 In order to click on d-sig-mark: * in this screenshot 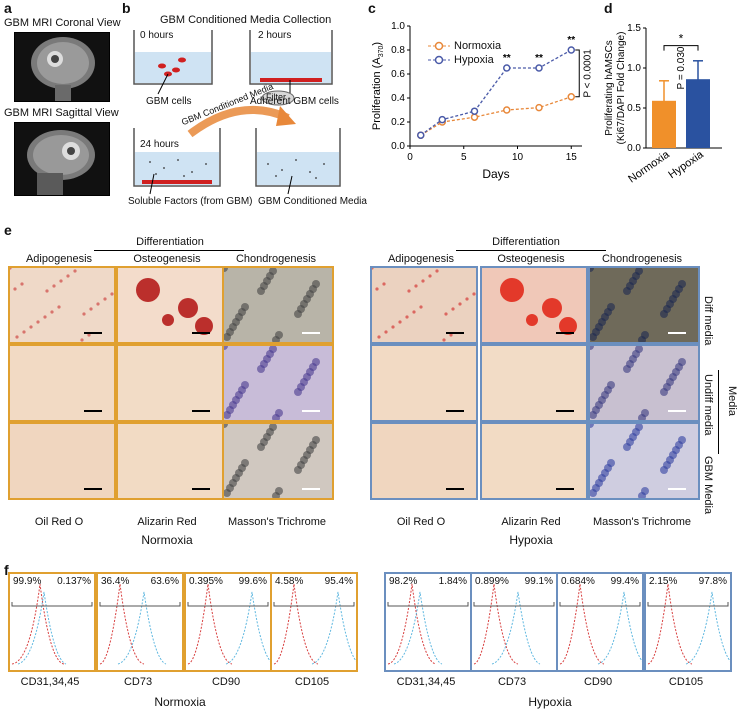, I will do `click(681, 39)`.